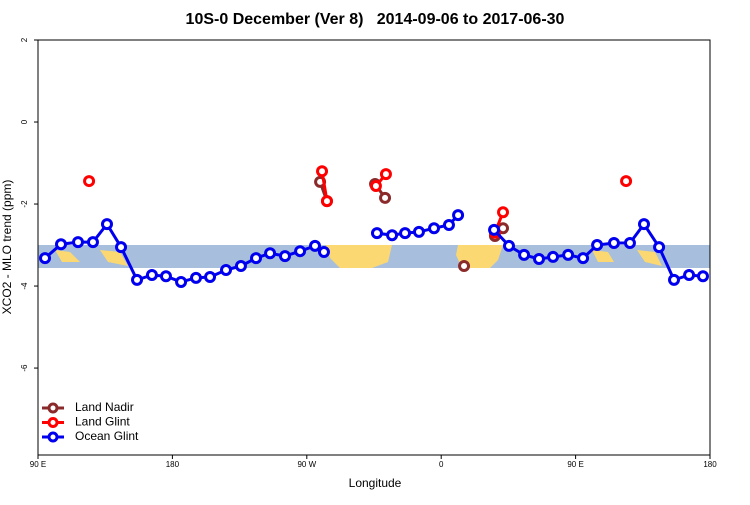 This screenshot has width=750, height=505. I want to click on x-axis-label: Longitude, so click(375, 483).